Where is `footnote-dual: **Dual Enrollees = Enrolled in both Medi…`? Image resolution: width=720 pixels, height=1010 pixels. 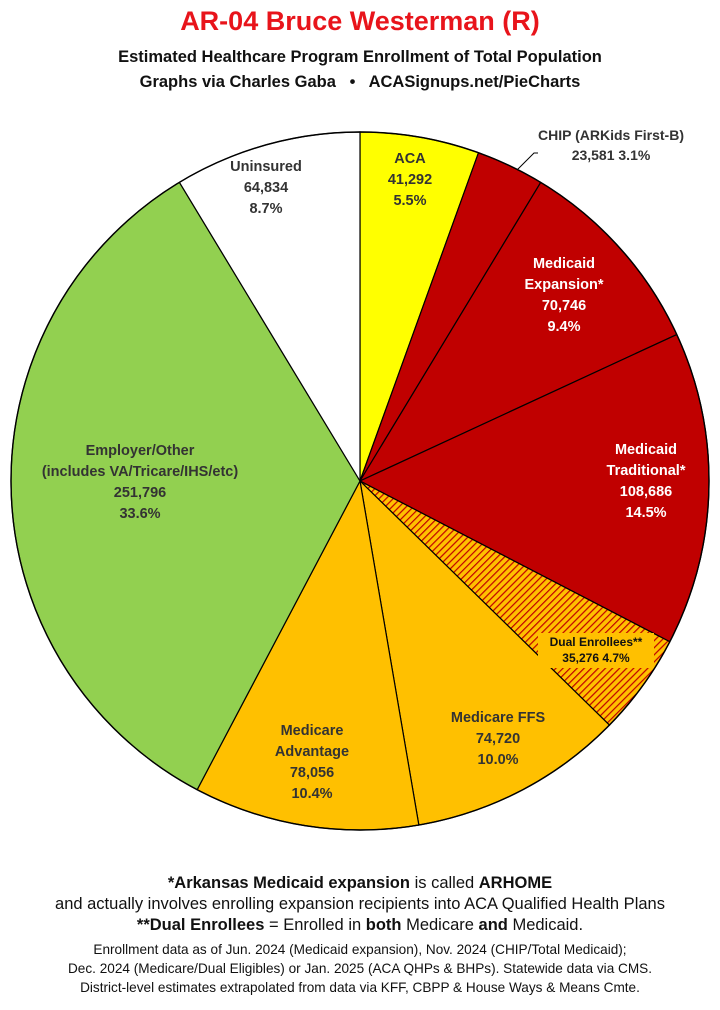
footnote-dual: **Dual Enrollees = Enrolled in both Medi… is located at coordinates (360, 925).